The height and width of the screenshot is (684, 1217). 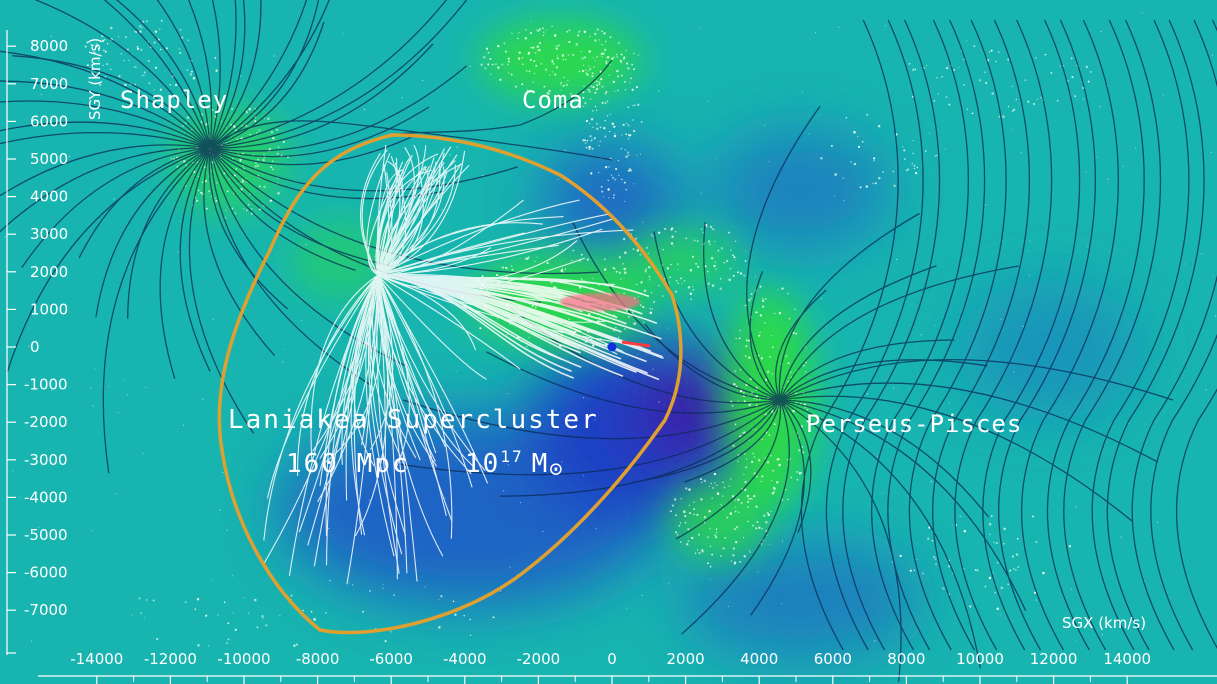 I want to click on x-axis-title: SGX (km/s), so click(x=1104, y=623).